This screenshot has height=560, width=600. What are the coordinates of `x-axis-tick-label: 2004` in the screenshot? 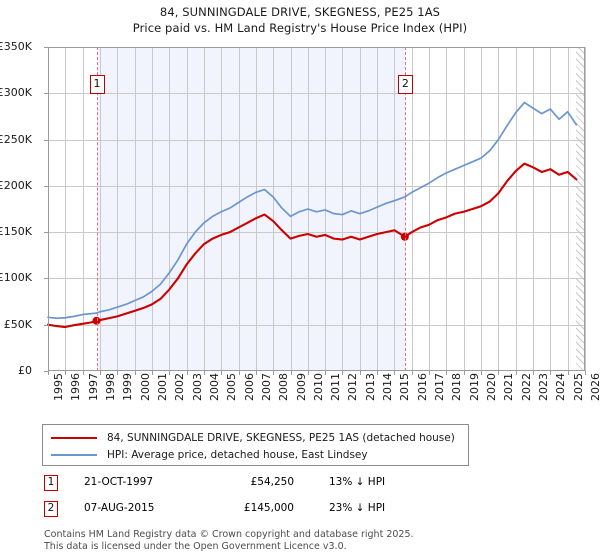 It's located at (214, 387).